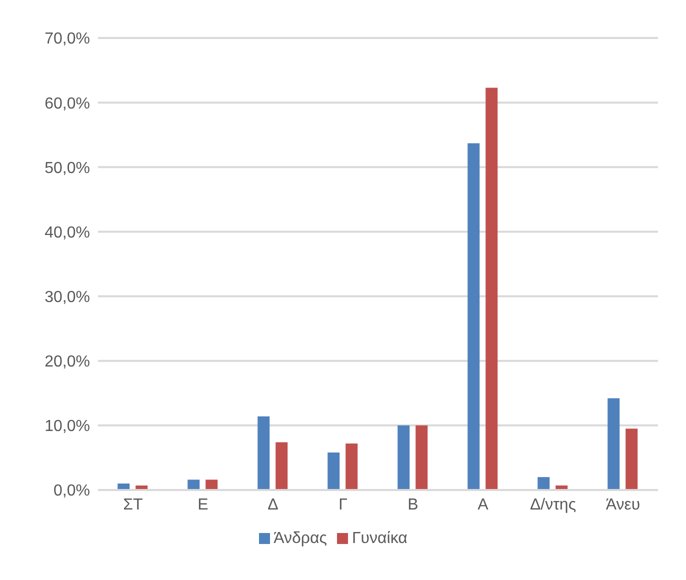  What do you see at coordinates (67, 233) in the screenshot?
I see `y-tick-label: 40,0%` at bounding box center [67, 233].